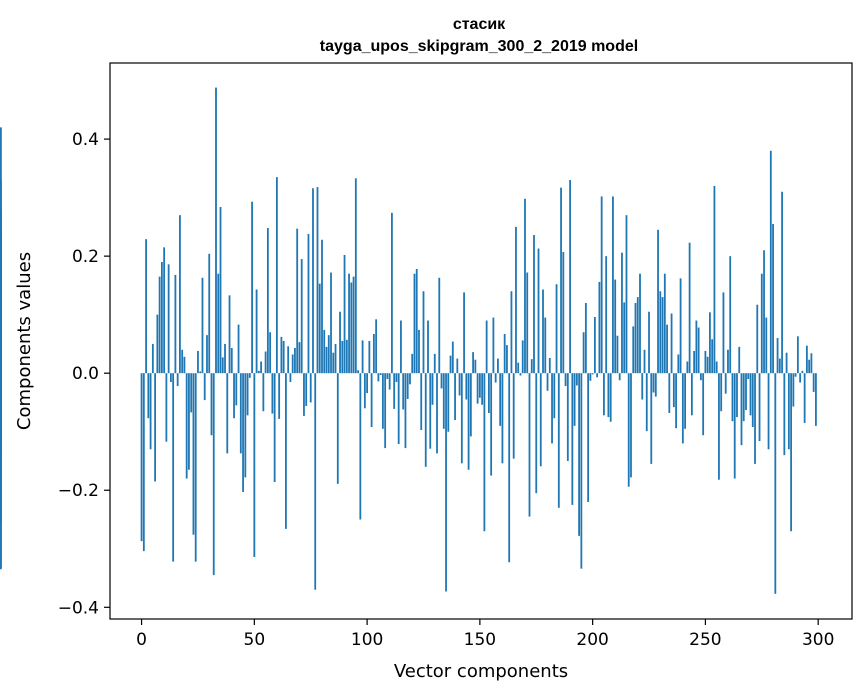  Describe the element at coordinates (818, 640) in the screenshot. I see `x-tick-label: 300` at that location.